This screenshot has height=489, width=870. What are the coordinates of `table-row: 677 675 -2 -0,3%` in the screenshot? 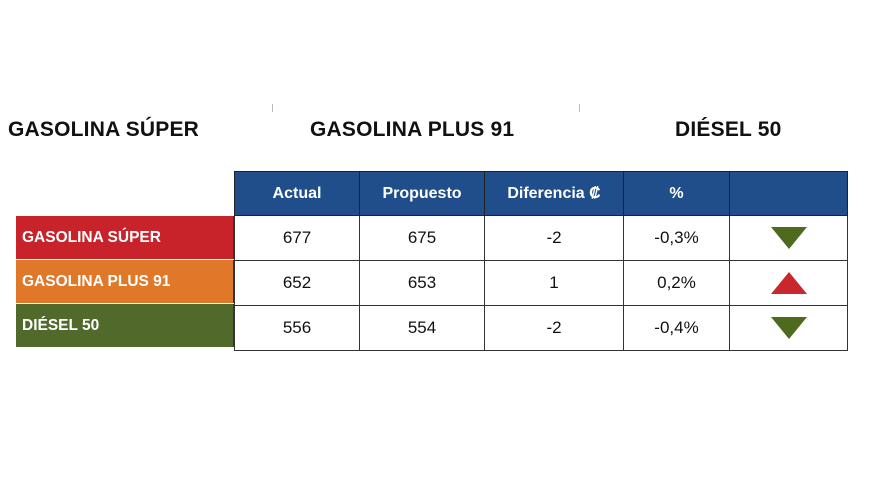 It's located at (541, 238).